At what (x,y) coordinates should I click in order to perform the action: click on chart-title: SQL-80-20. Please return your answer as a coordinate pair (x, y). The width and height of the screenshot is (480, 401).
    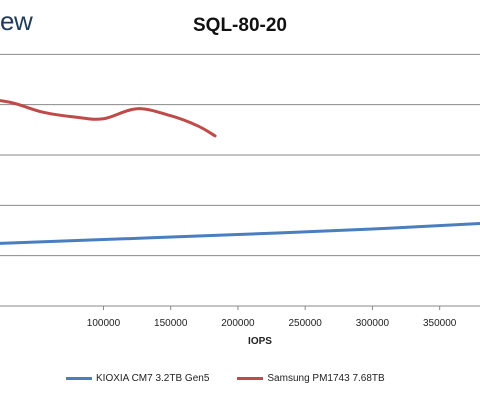
    Looking at the image, I should click on (240, 25).